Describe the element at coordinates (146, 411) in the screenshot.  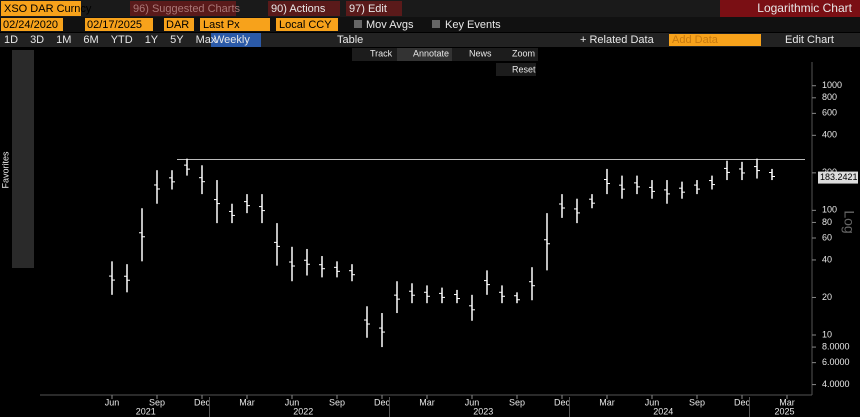
I see `year-label: 2021` at that location.